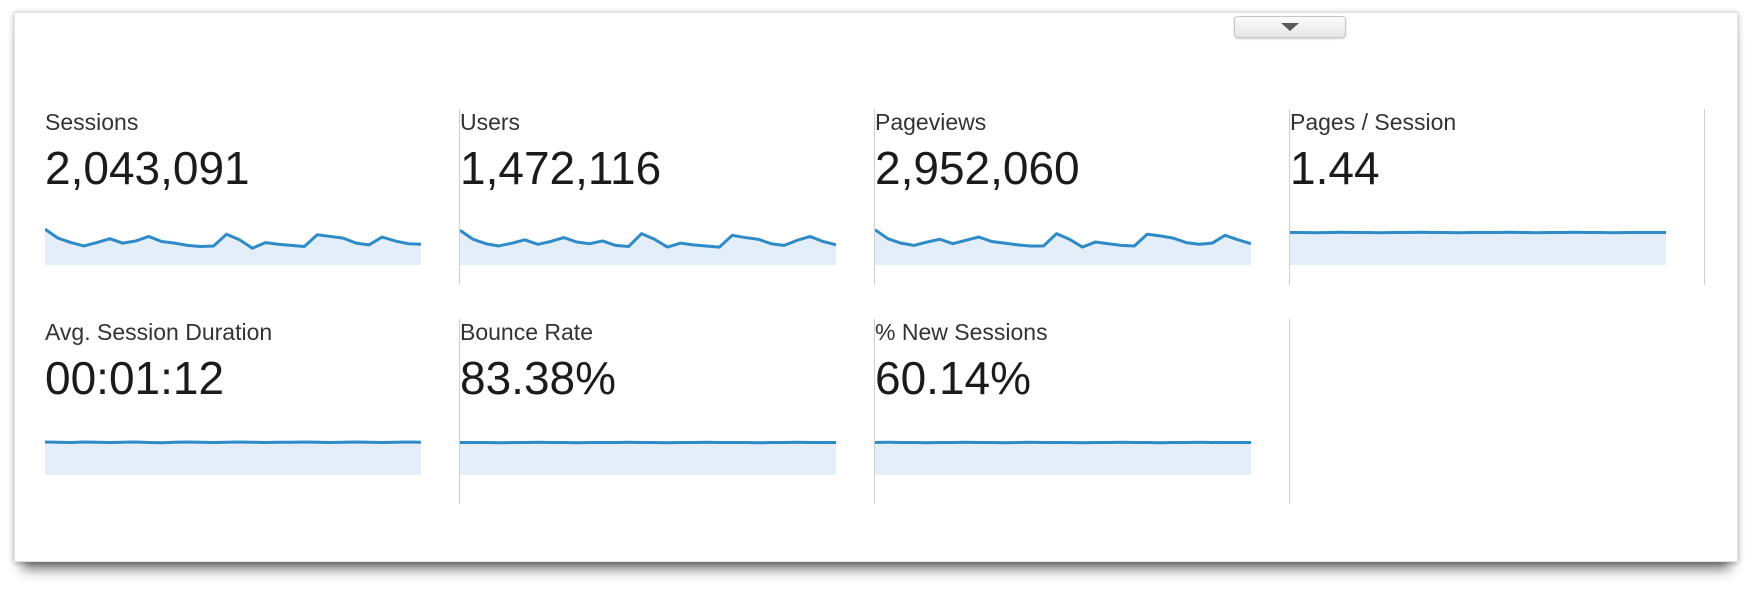 The width and height of the screenshot is (1752, 598). What do you see at coordinates (1082, 411) in the screenshot?
I see `metric-card-new-sessions: % New Sessions 60.14%` at bounding box center [1082, 411].